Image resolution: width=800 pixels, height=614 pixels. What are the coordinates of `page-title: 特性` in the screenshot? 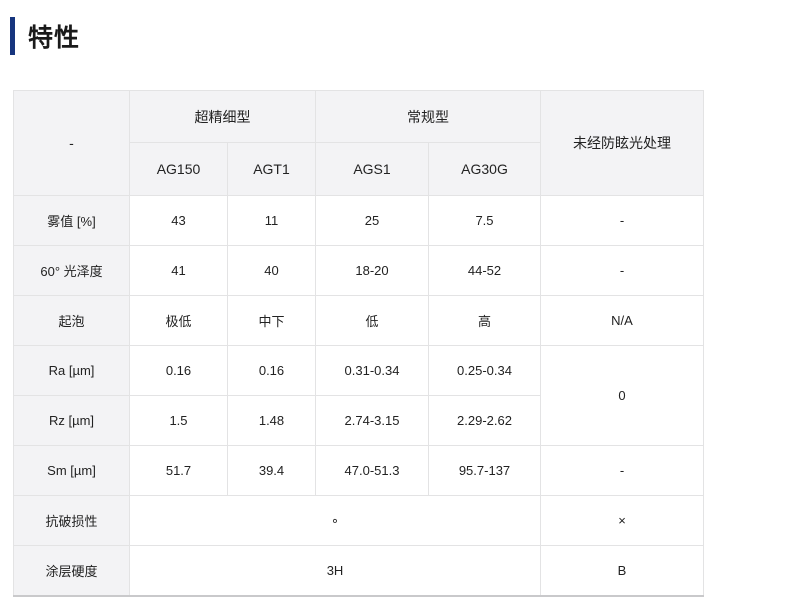 It's located at (54, 38).